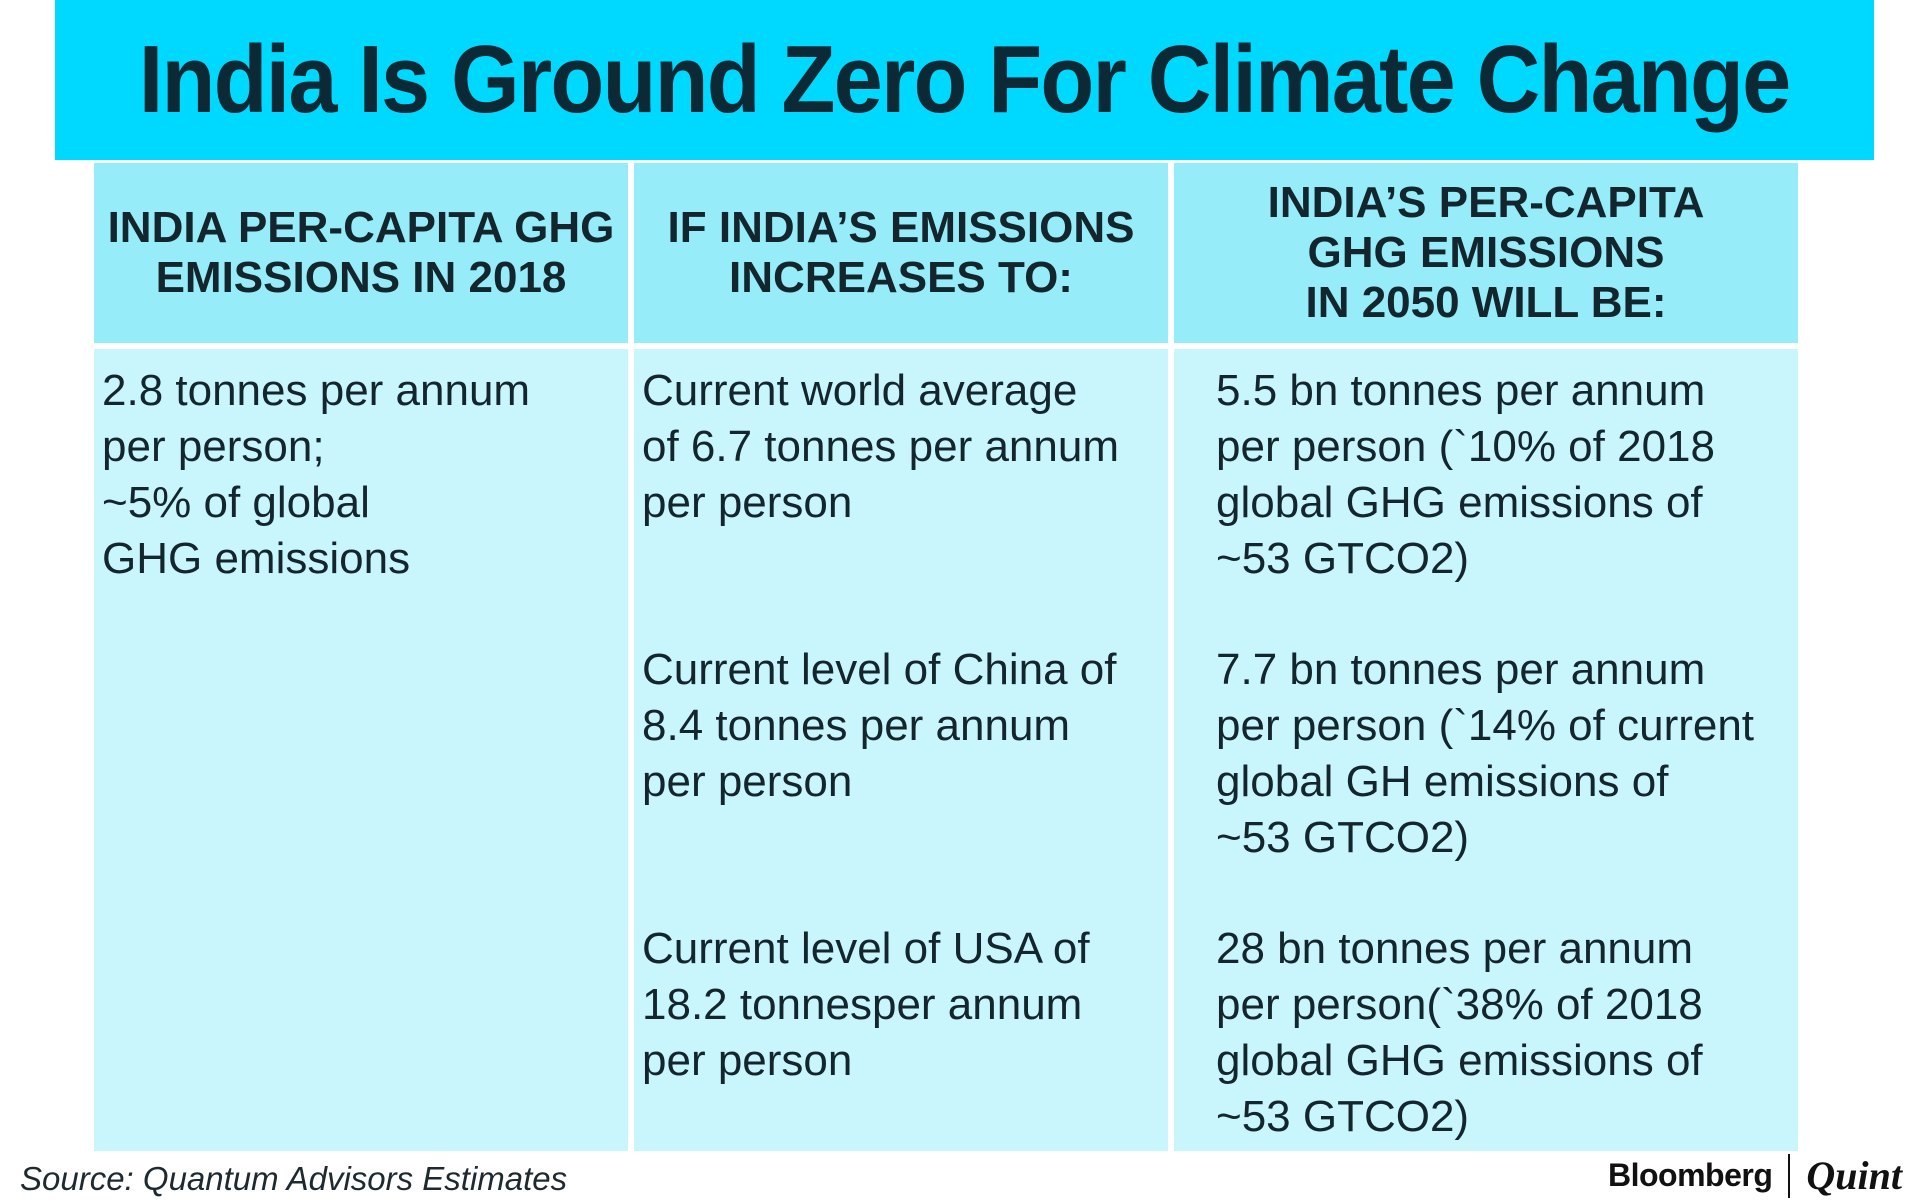 The image size is (1920, 1203). I want to click on logo-bloomberg: Bloomberg, so click(1690, 1175).